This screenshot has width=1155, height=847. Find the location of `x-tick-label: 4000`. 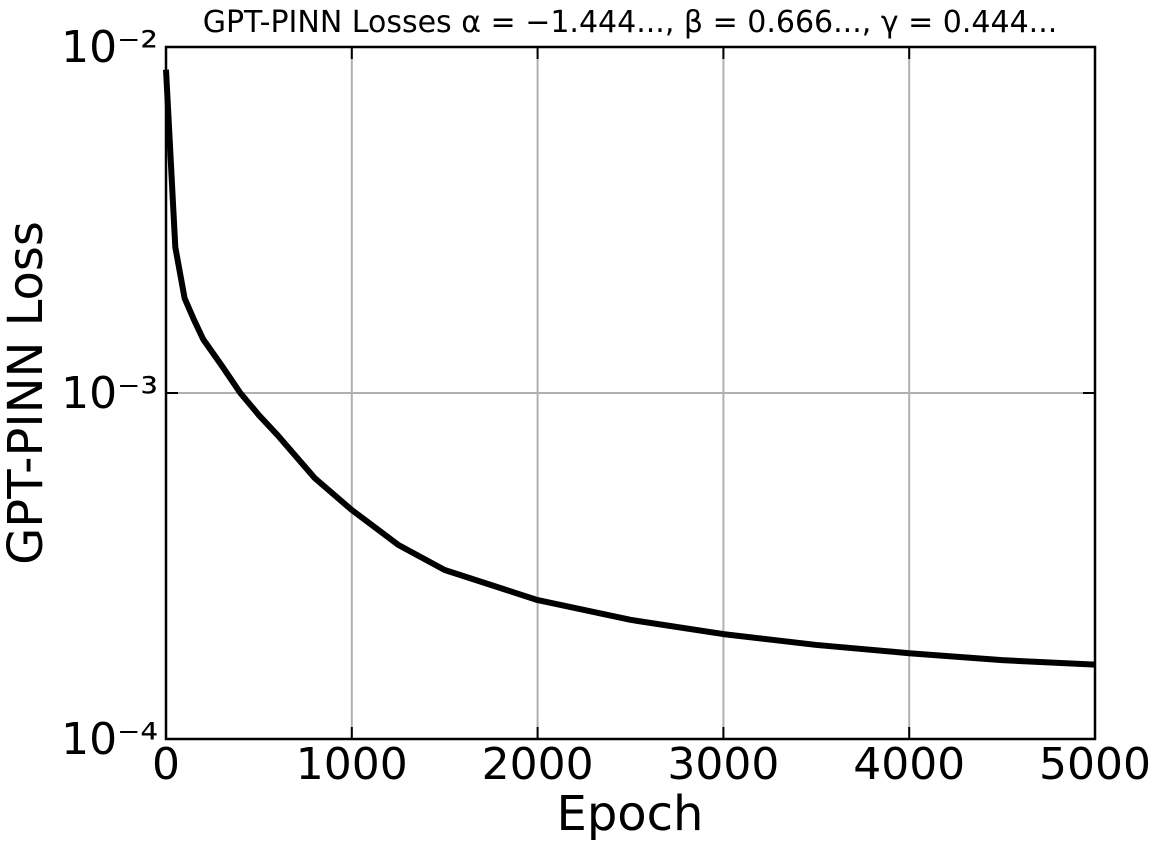

x-tick-label: 4000 is located at coordinates (909, 764).